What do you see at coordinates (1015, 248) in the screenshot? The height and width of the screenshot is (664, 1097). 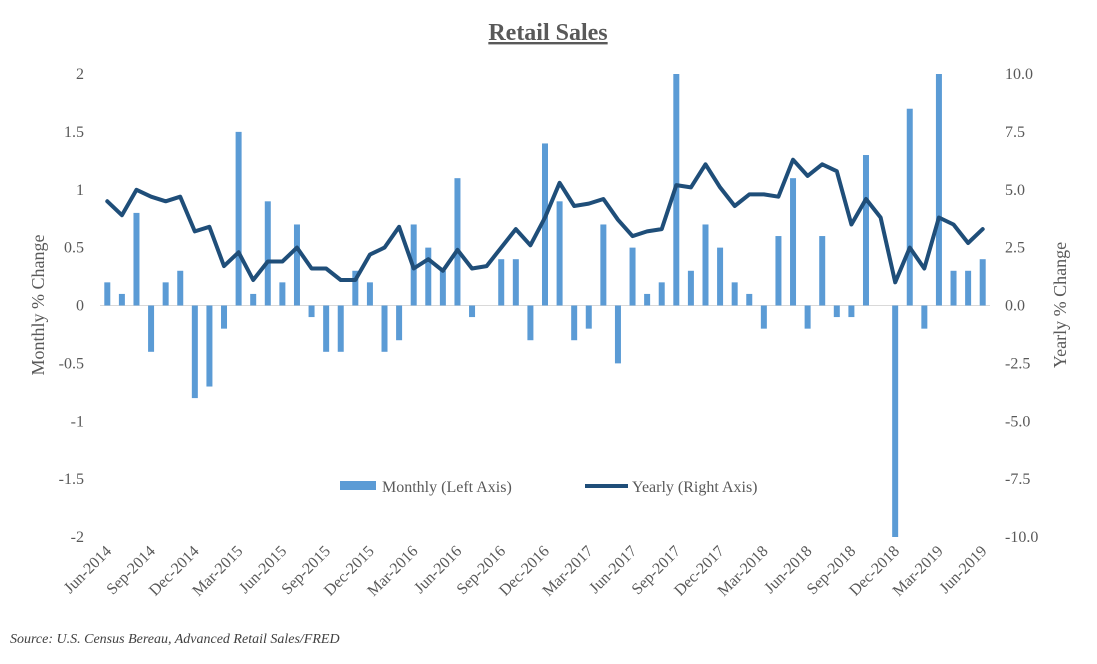 I see `right-tick-label: 2.5` at bounding box center [1015, 248].